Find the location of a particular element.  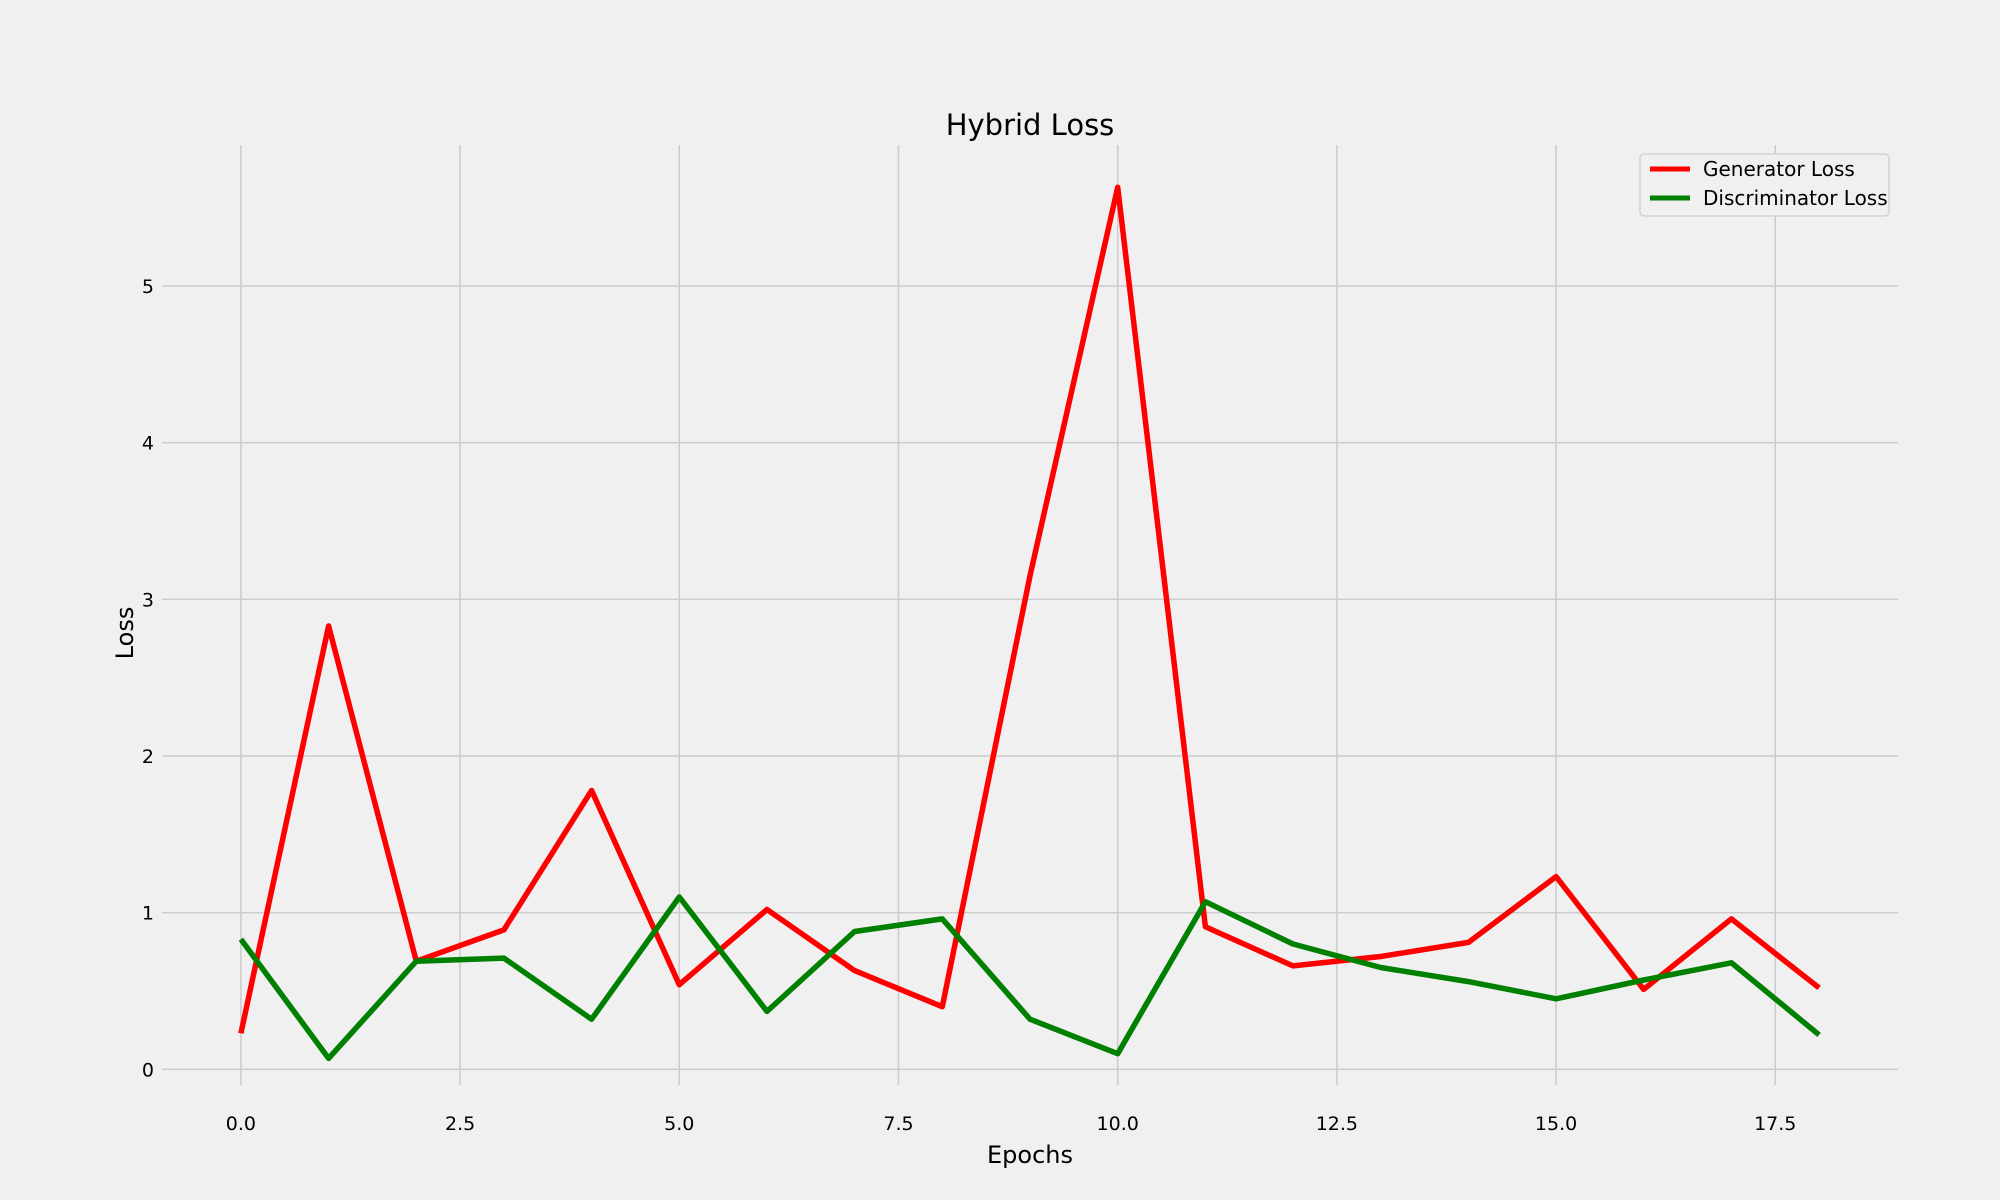

legend-box is located at coordinates (1764, 185).